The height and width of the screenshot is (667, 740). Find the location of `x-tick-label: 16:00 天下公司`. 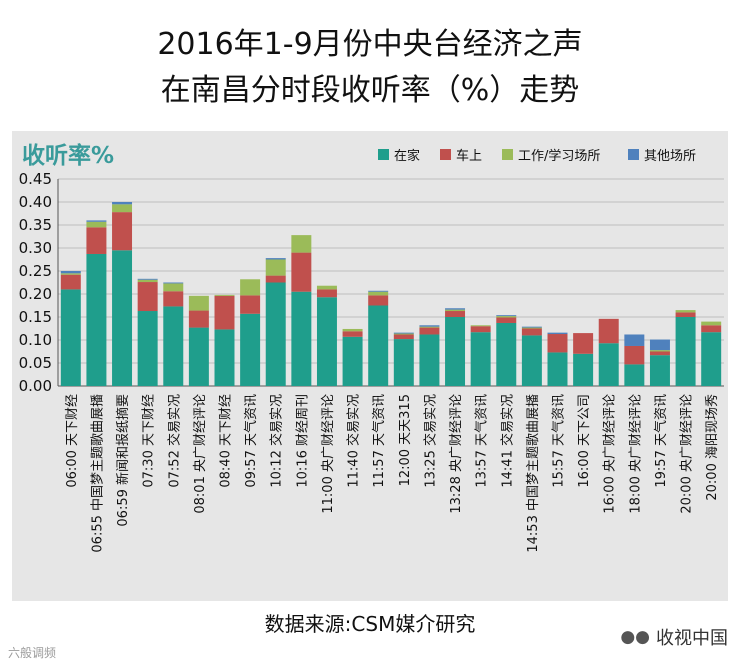

x-tick-label: 16:00 天下公司 is located at coordinates (584, 441).